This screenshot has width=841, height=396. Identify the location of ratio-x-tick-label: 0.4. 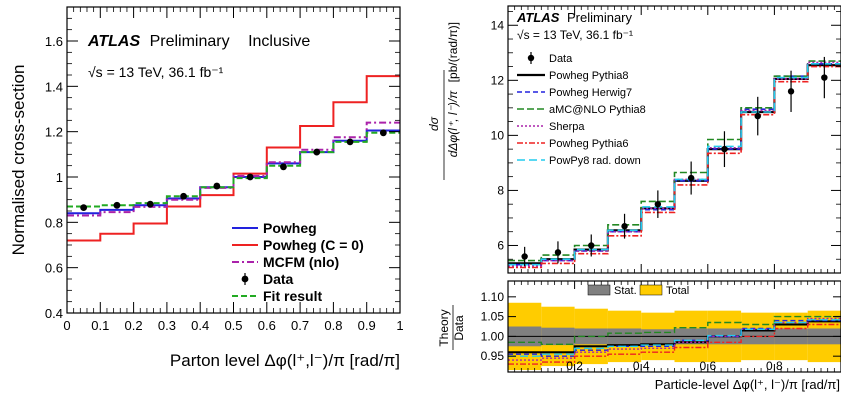
(641, 366).